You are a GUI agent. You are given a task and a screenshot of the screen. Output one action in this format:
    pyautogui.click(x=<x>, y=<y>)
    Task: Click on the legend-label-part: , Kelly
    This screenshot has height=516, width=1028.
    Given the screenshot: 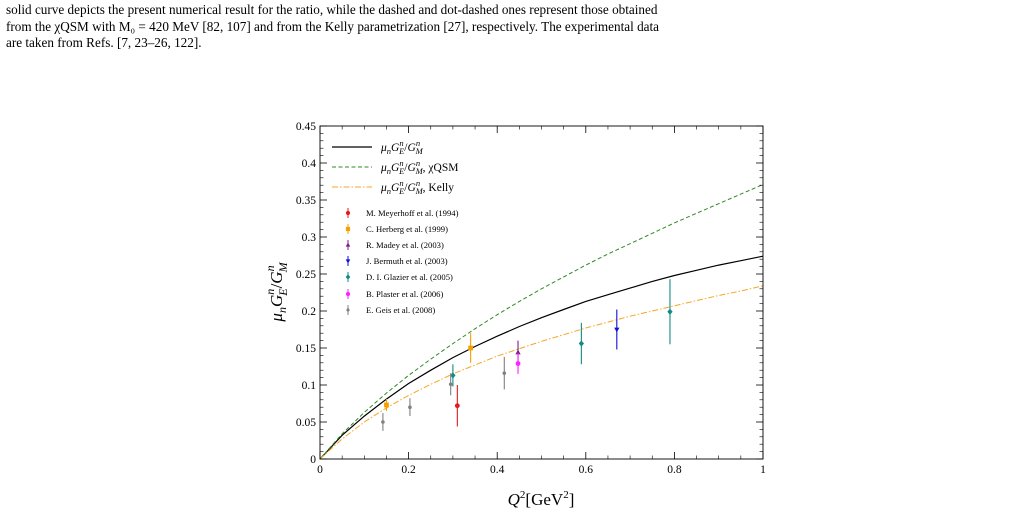 What is the action you would take?
    pyautogui.click(x=439, y=188)
    